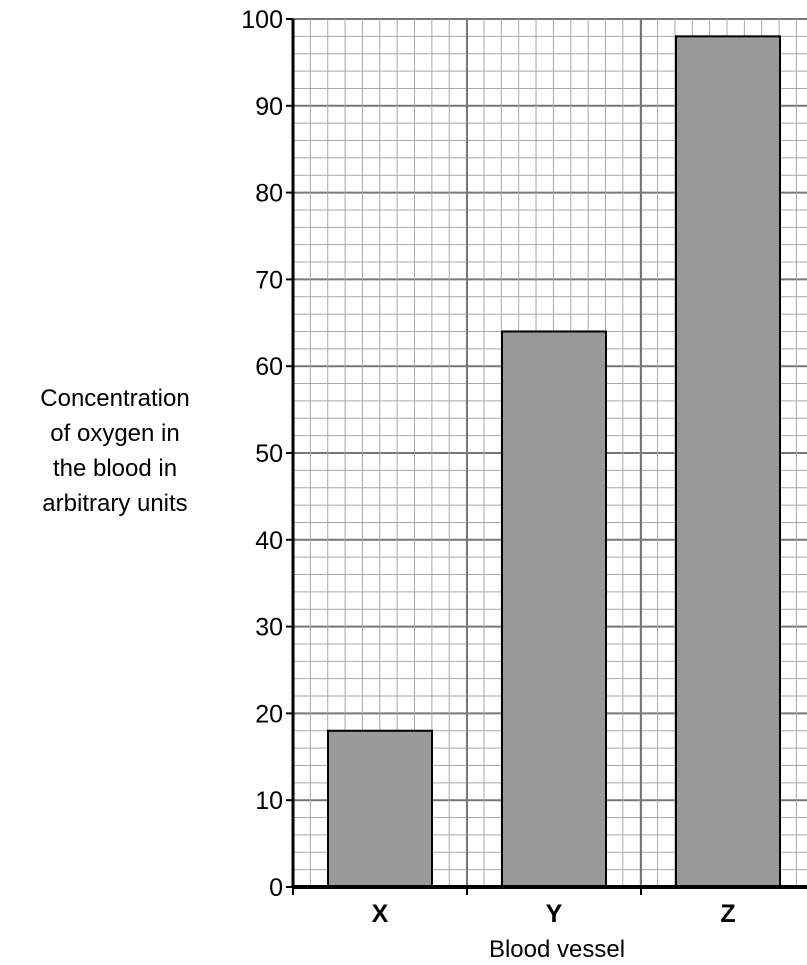 This screenshot has height=965, width=807. Describe the element at coordinates (269, 628) in the screenshot. I see `y-tick-label: 30` at that location.